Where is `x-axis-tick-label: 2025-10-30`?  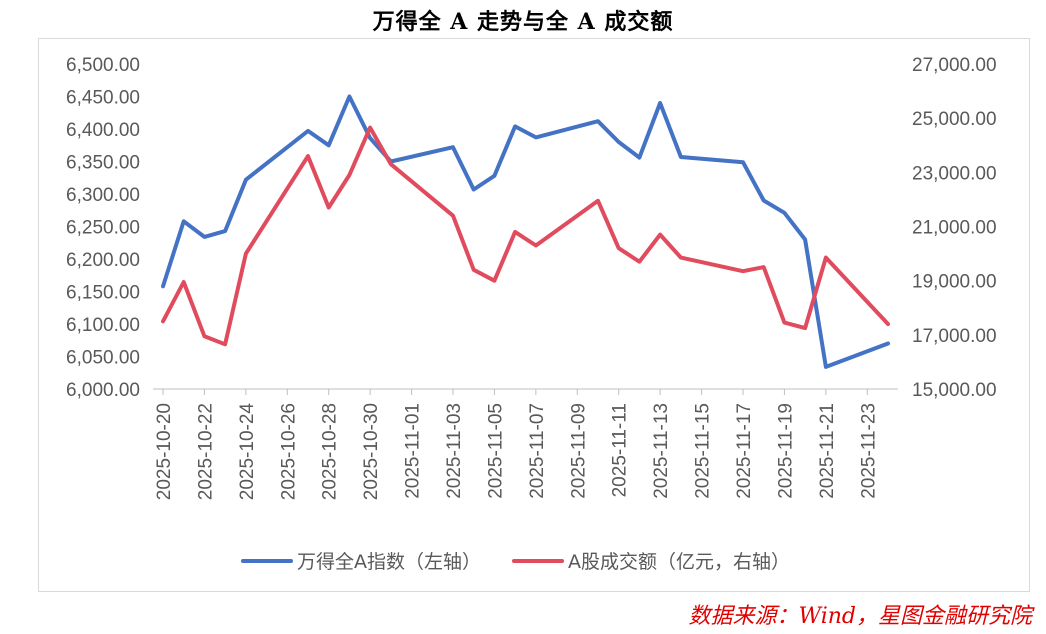 x-axis-tick-label: 2025-10-30 is located at coordinates (371, 451).